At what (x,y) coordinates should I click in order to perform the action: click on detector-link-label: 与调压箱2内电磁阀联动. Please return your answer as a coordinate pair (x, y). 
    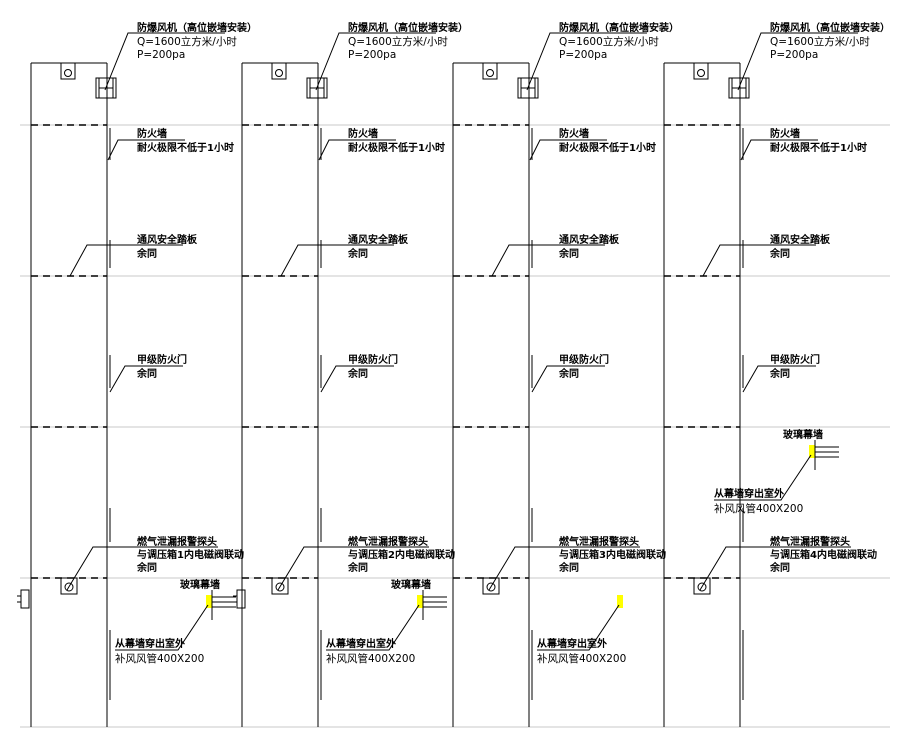
    Looking at the image, I should click on (401, 554).